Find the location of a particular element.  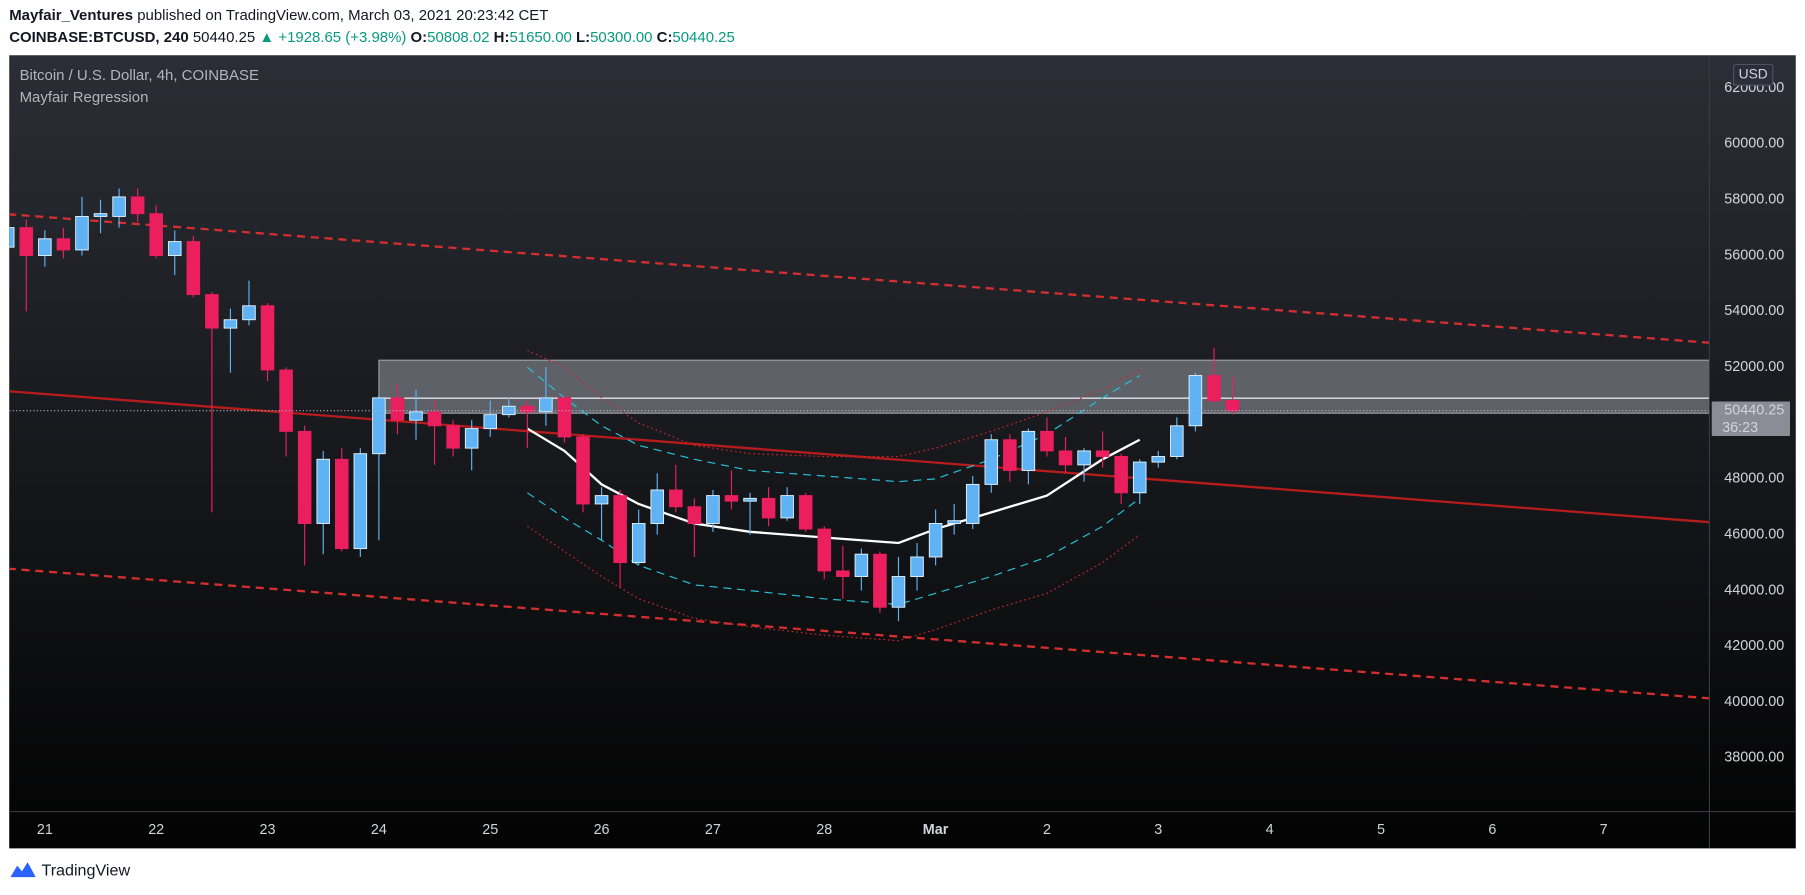

footer-logo: TradingView is located at coordinates (70, 871).